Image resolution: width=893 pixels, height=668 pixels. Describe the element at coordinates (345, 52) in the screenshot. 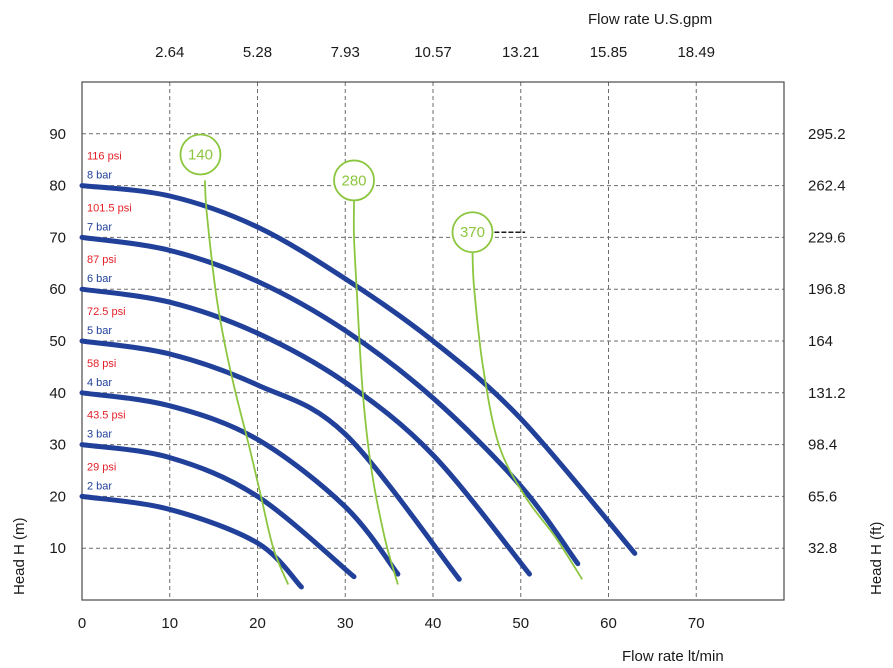

I see `top-tick-label: 7.93` at that location.